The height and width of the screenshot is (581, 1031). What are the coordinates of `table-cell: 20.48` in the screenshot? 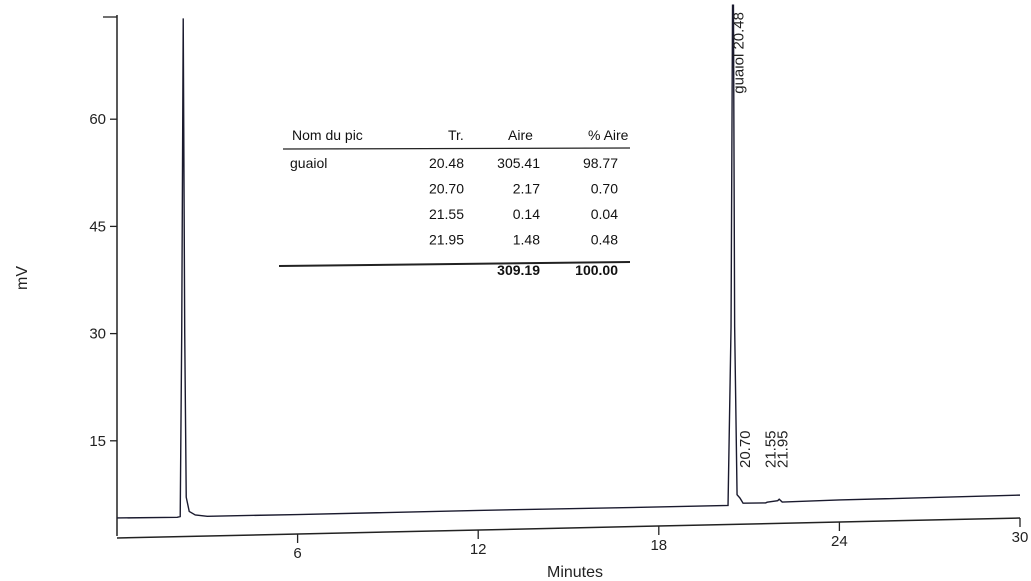 It's located at (446, 163).